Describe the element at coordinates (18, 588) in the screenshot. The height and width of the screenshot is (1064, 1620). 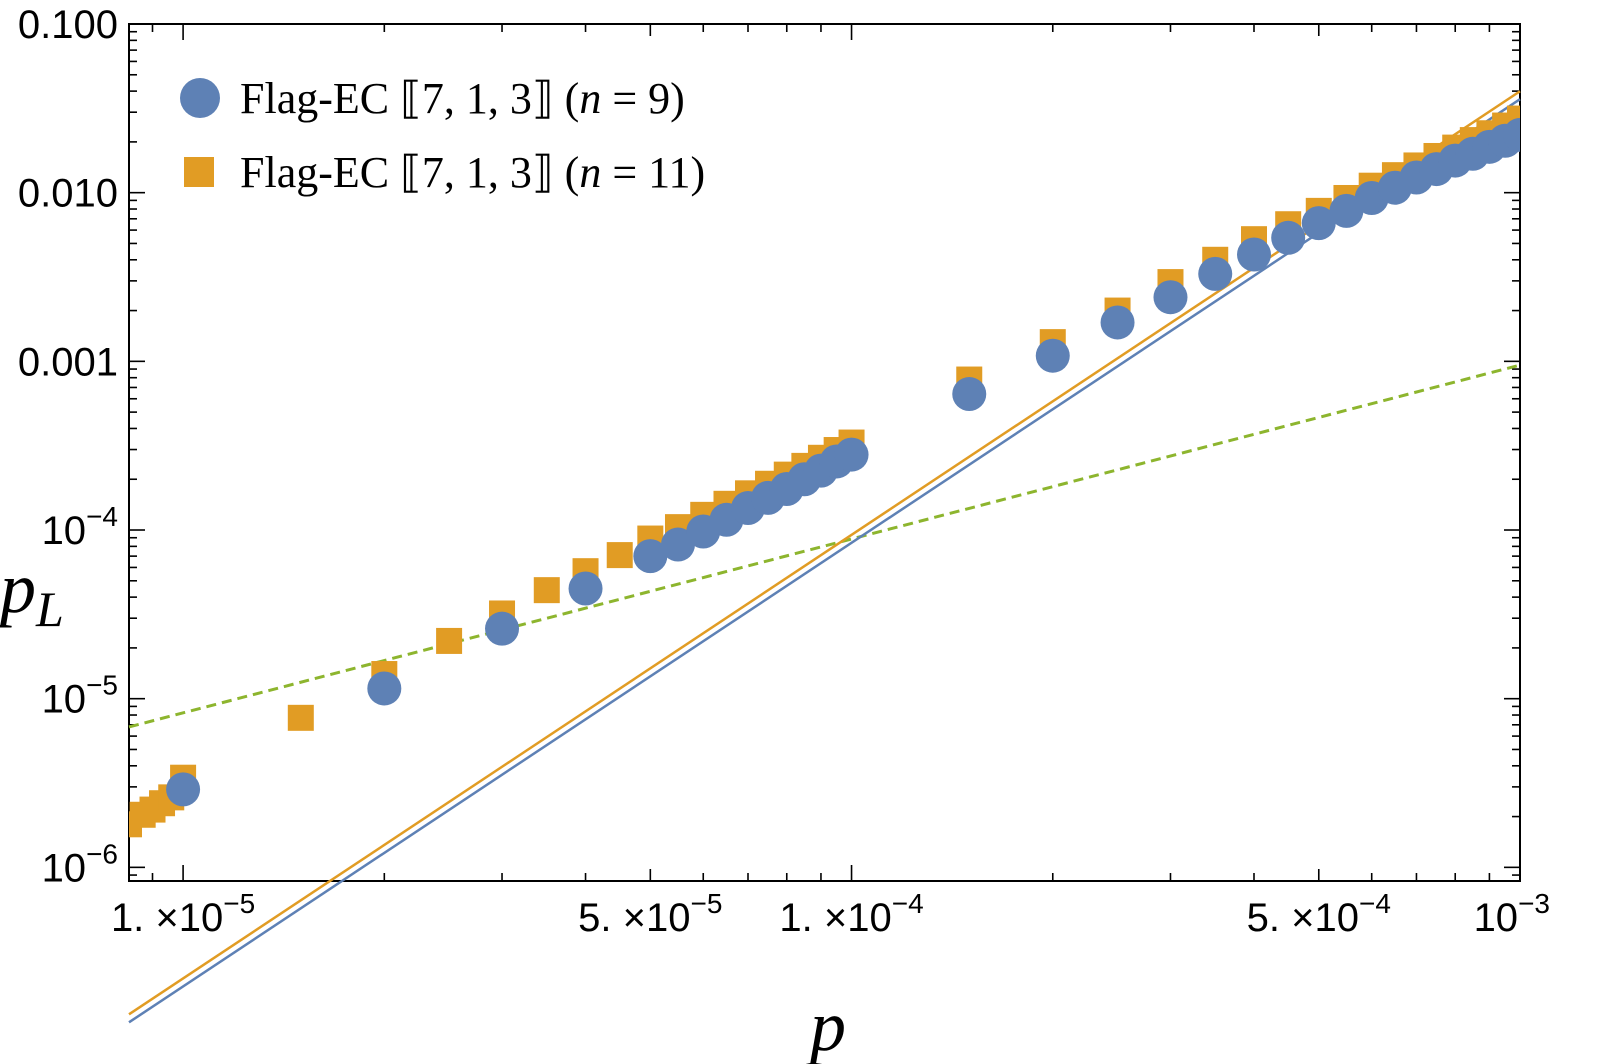
I see `y-axis-title-main: p` at that location.